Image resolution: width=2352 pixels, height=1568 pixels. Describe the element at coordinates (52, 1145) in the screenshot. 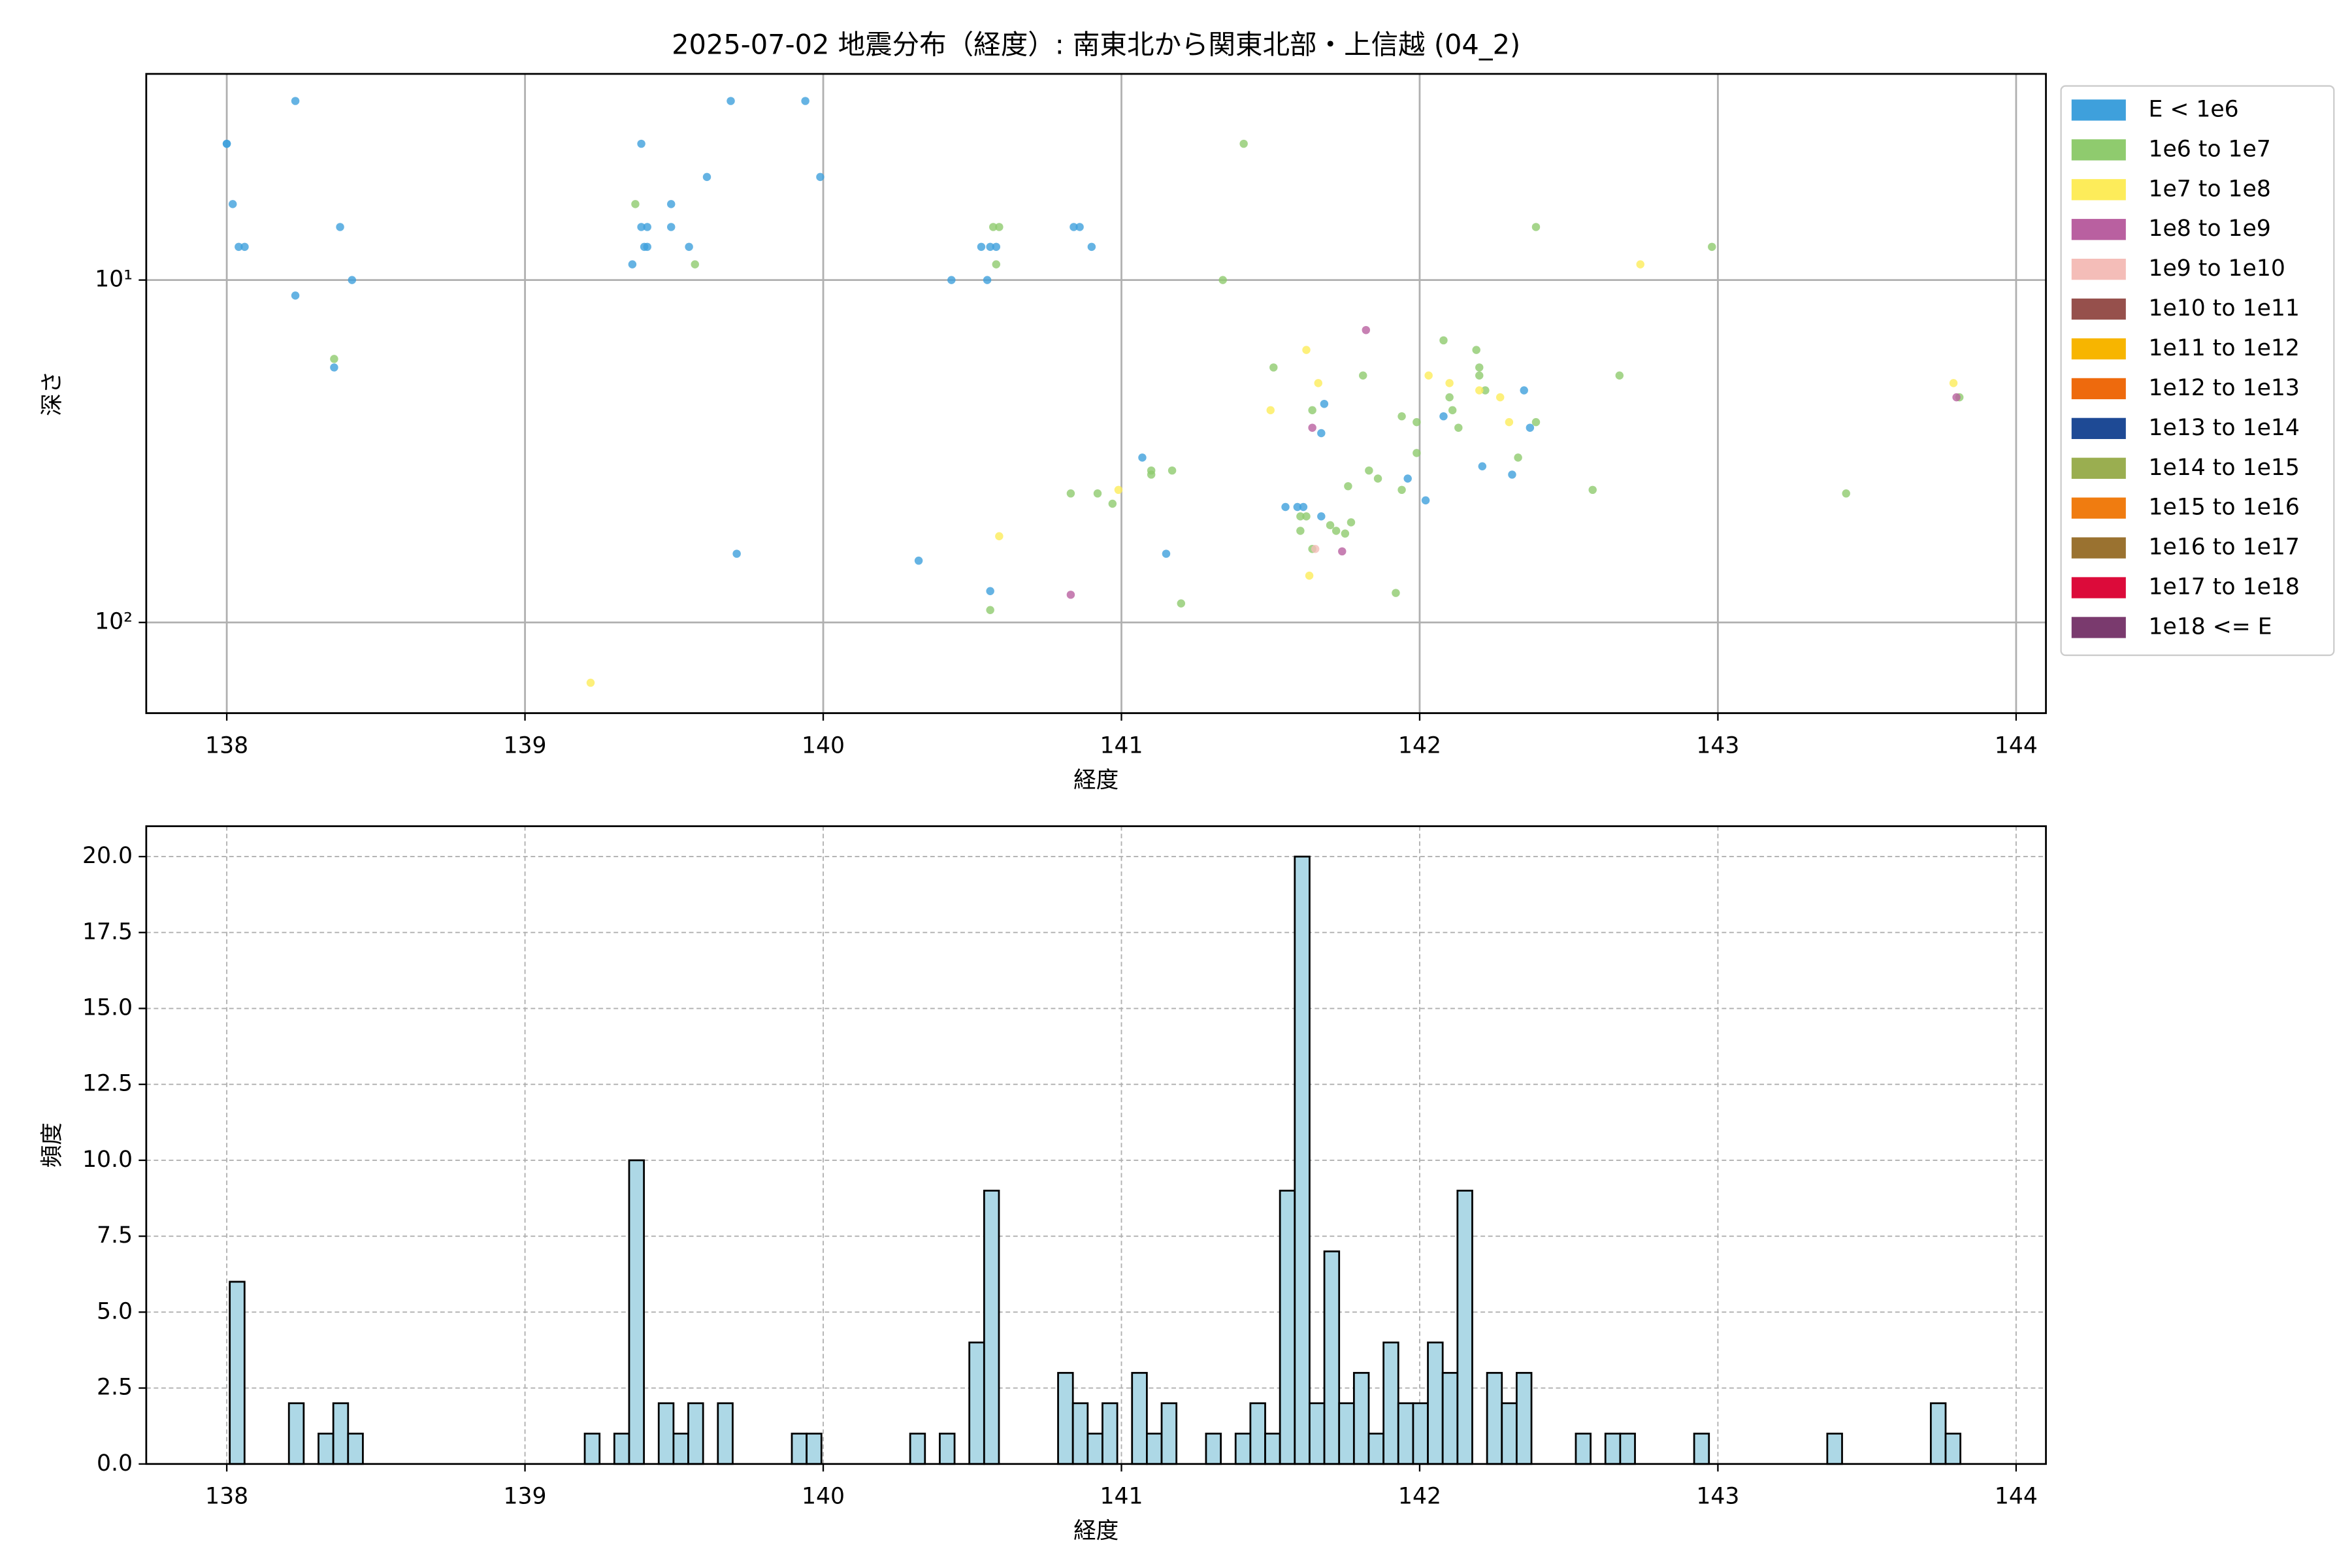

I see `y-axis-label: 頻度` at that location.